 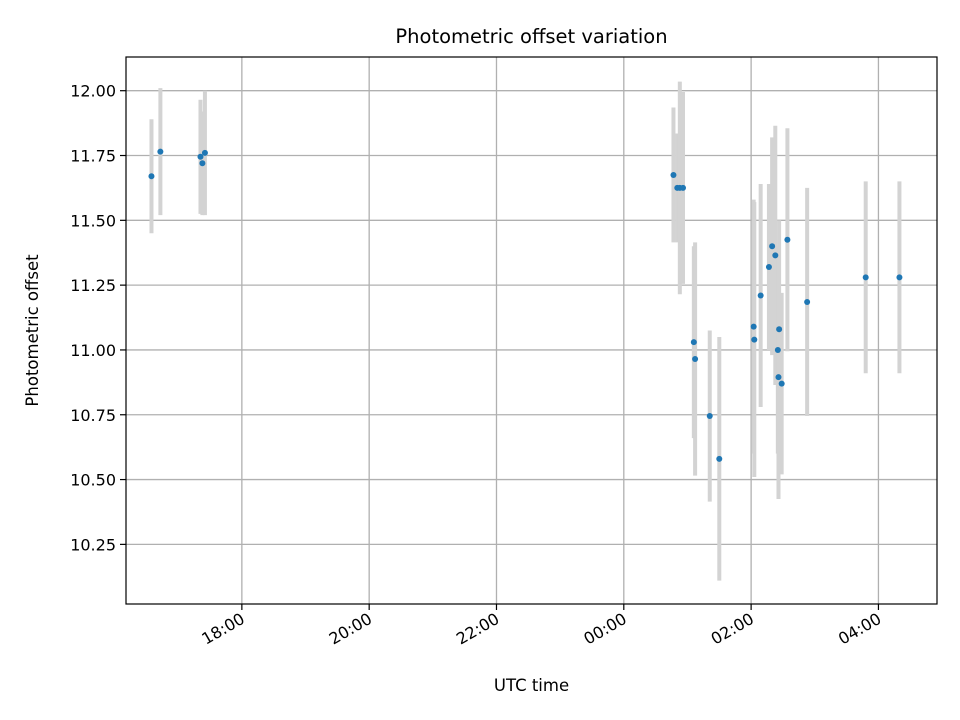 I want to click on y-tick-label: 10.75, so click(x=93, y=415).